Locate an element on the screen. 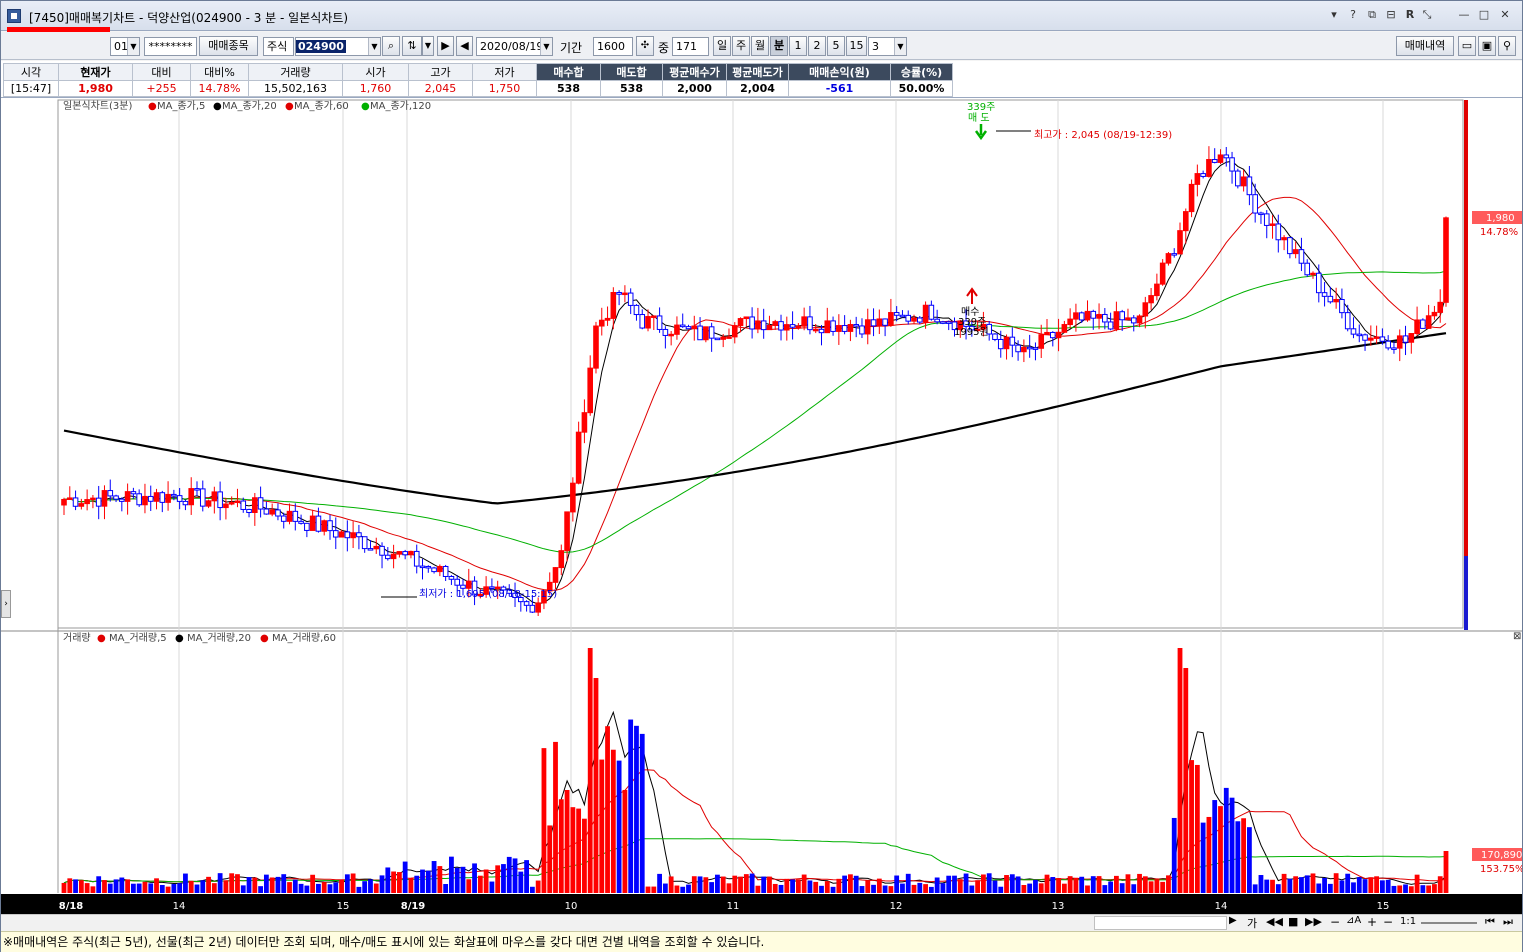 The height and width of the screenshot is (952, 1523). scale-icon: ⊿A is located at coordinates (1354, 920).